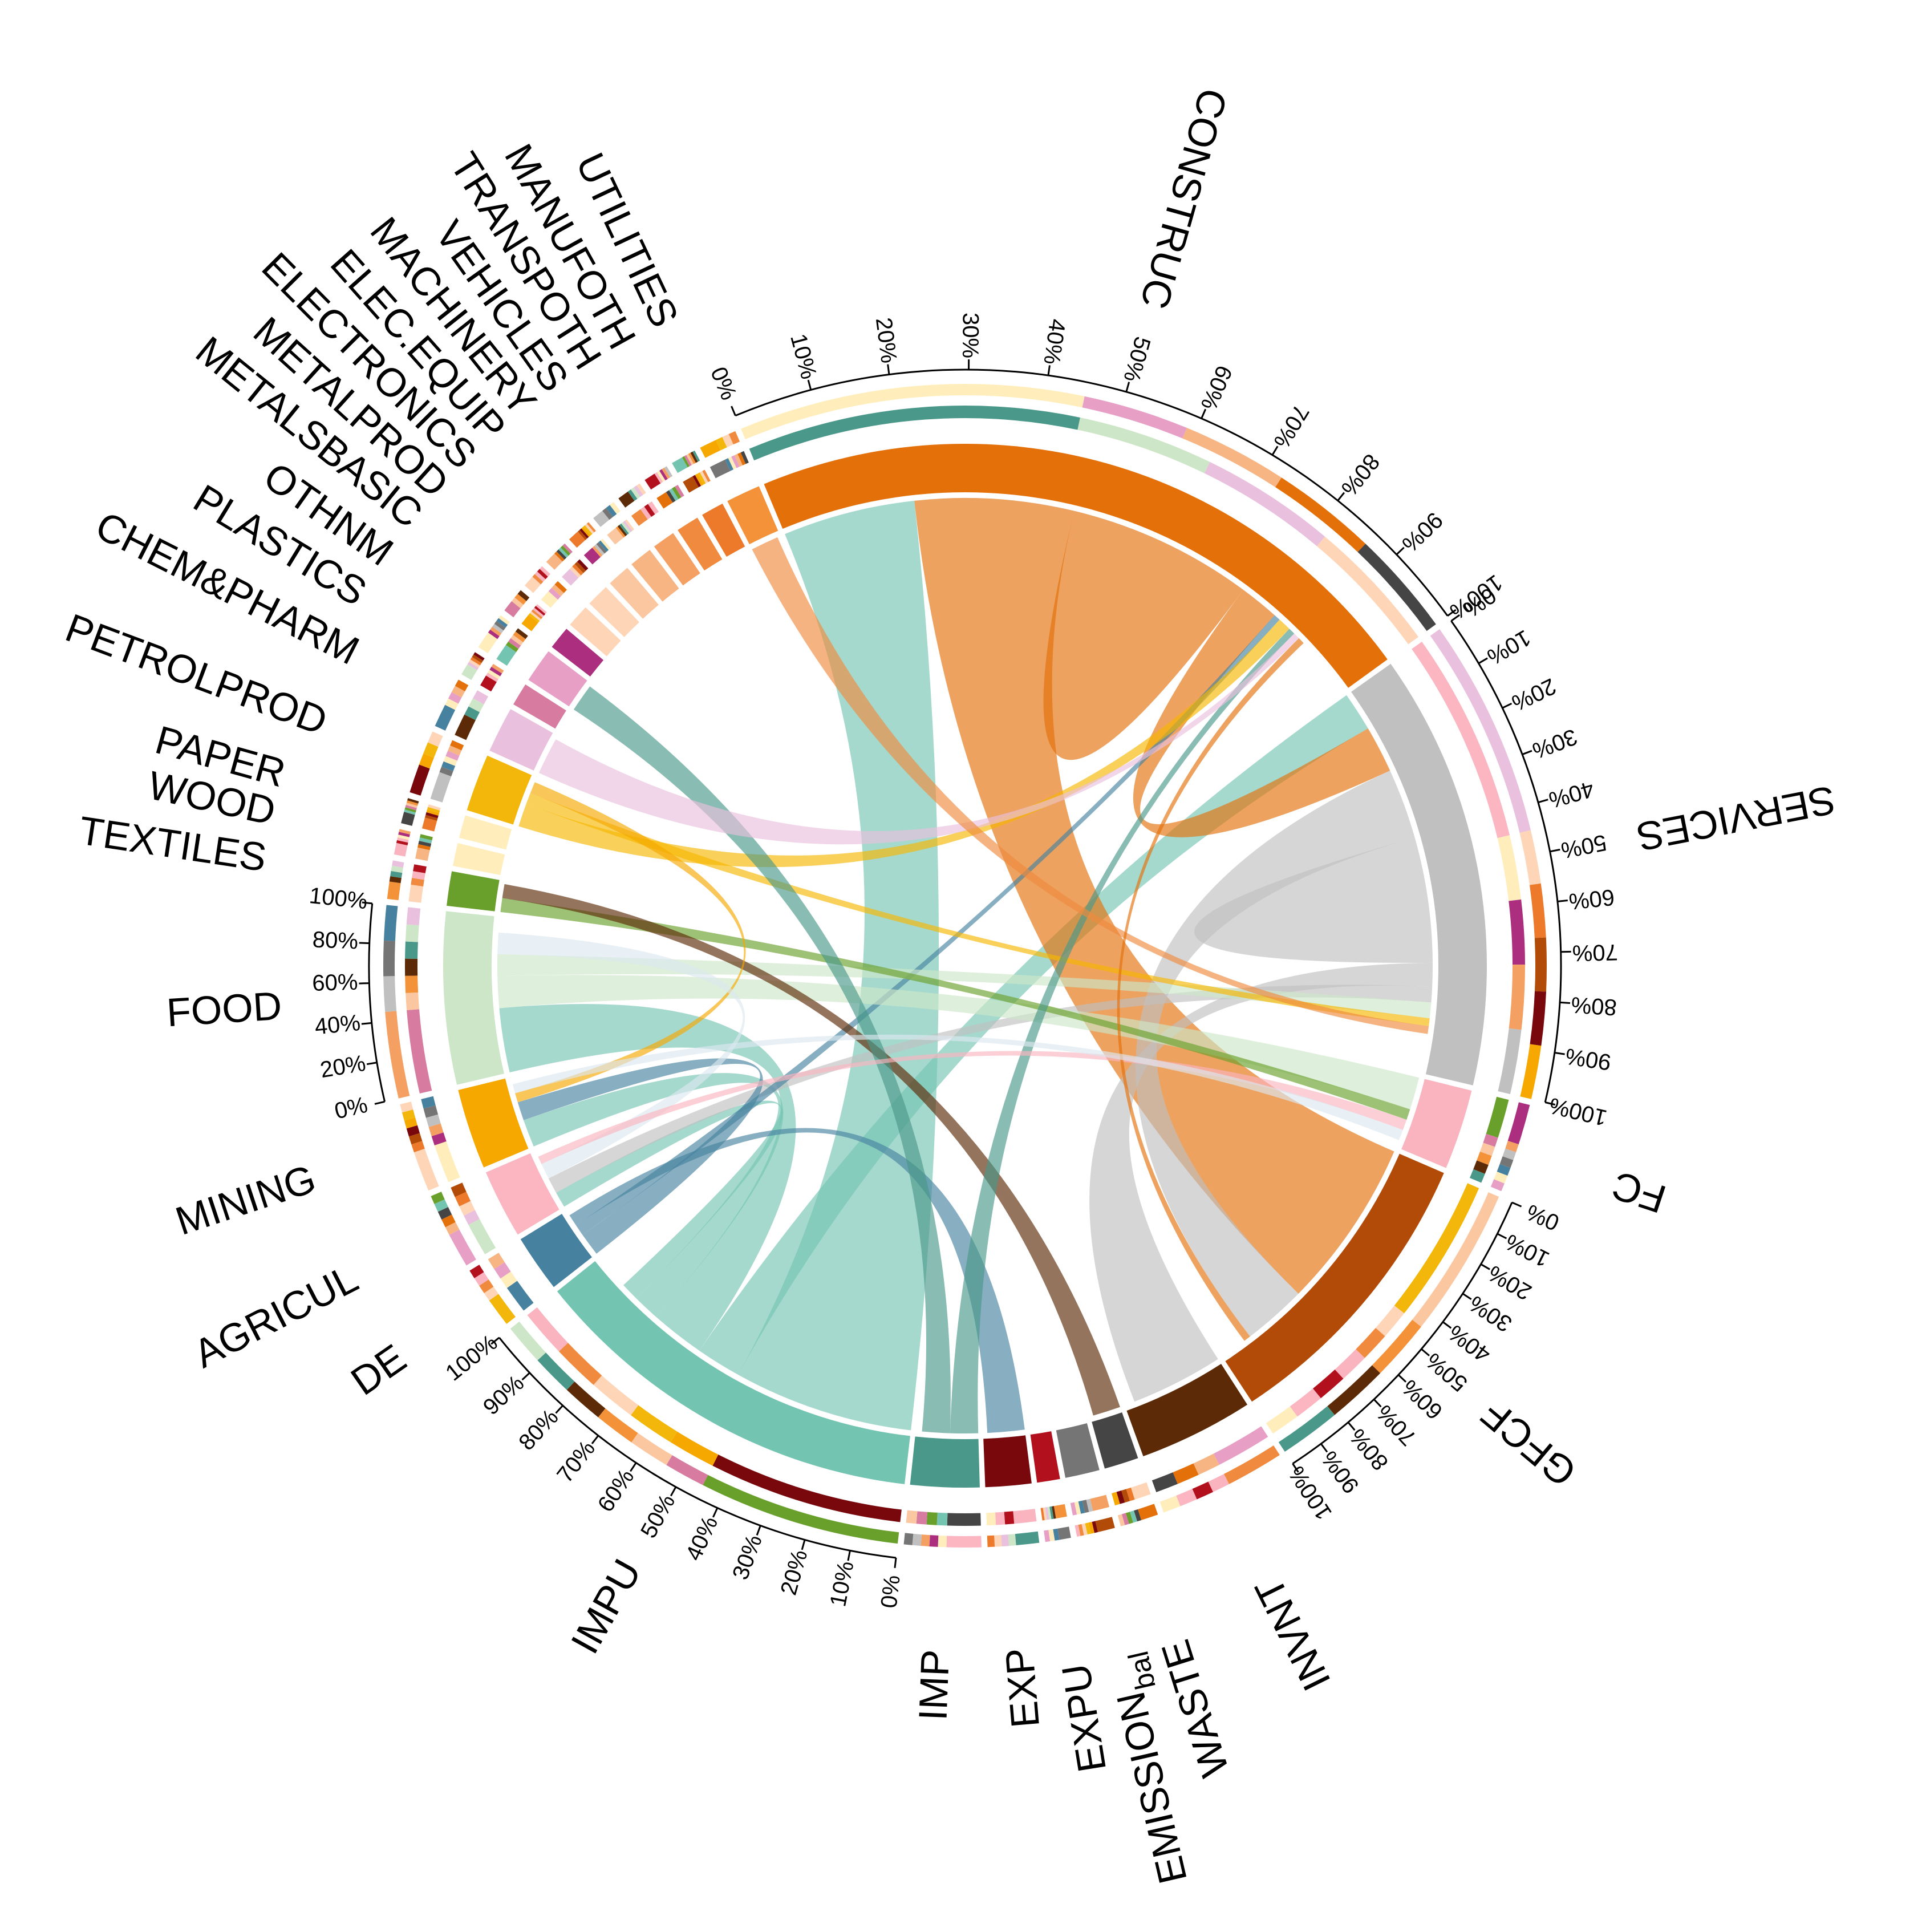  What do you see at coordinates (669, 1199) in the screenshot?
I see `ribbon-impu-agricul` at bounding box center [669, 1199].